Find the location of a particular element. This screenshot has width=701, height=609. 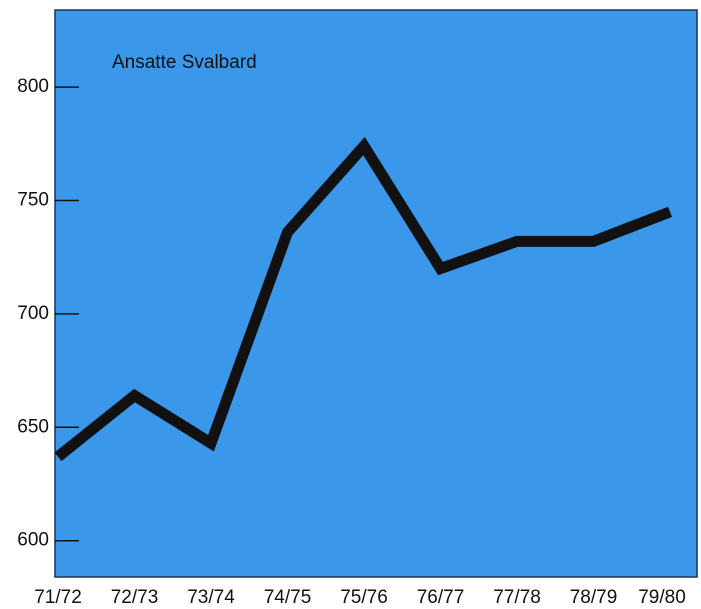

y-tick-label: 650 is located at coordinates (33, 426).